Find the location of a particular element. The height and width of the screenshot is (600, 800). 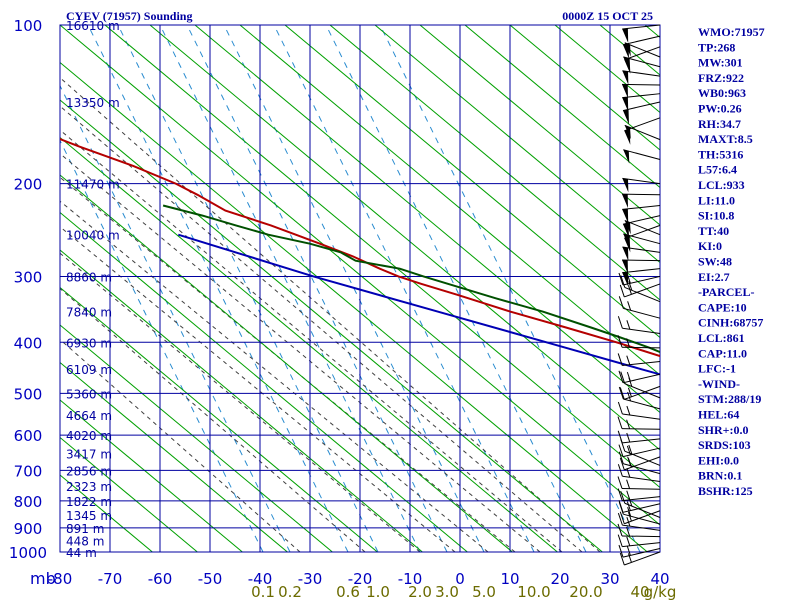

mixing-ratio-label: 40 is located at coordinates (639, 591).